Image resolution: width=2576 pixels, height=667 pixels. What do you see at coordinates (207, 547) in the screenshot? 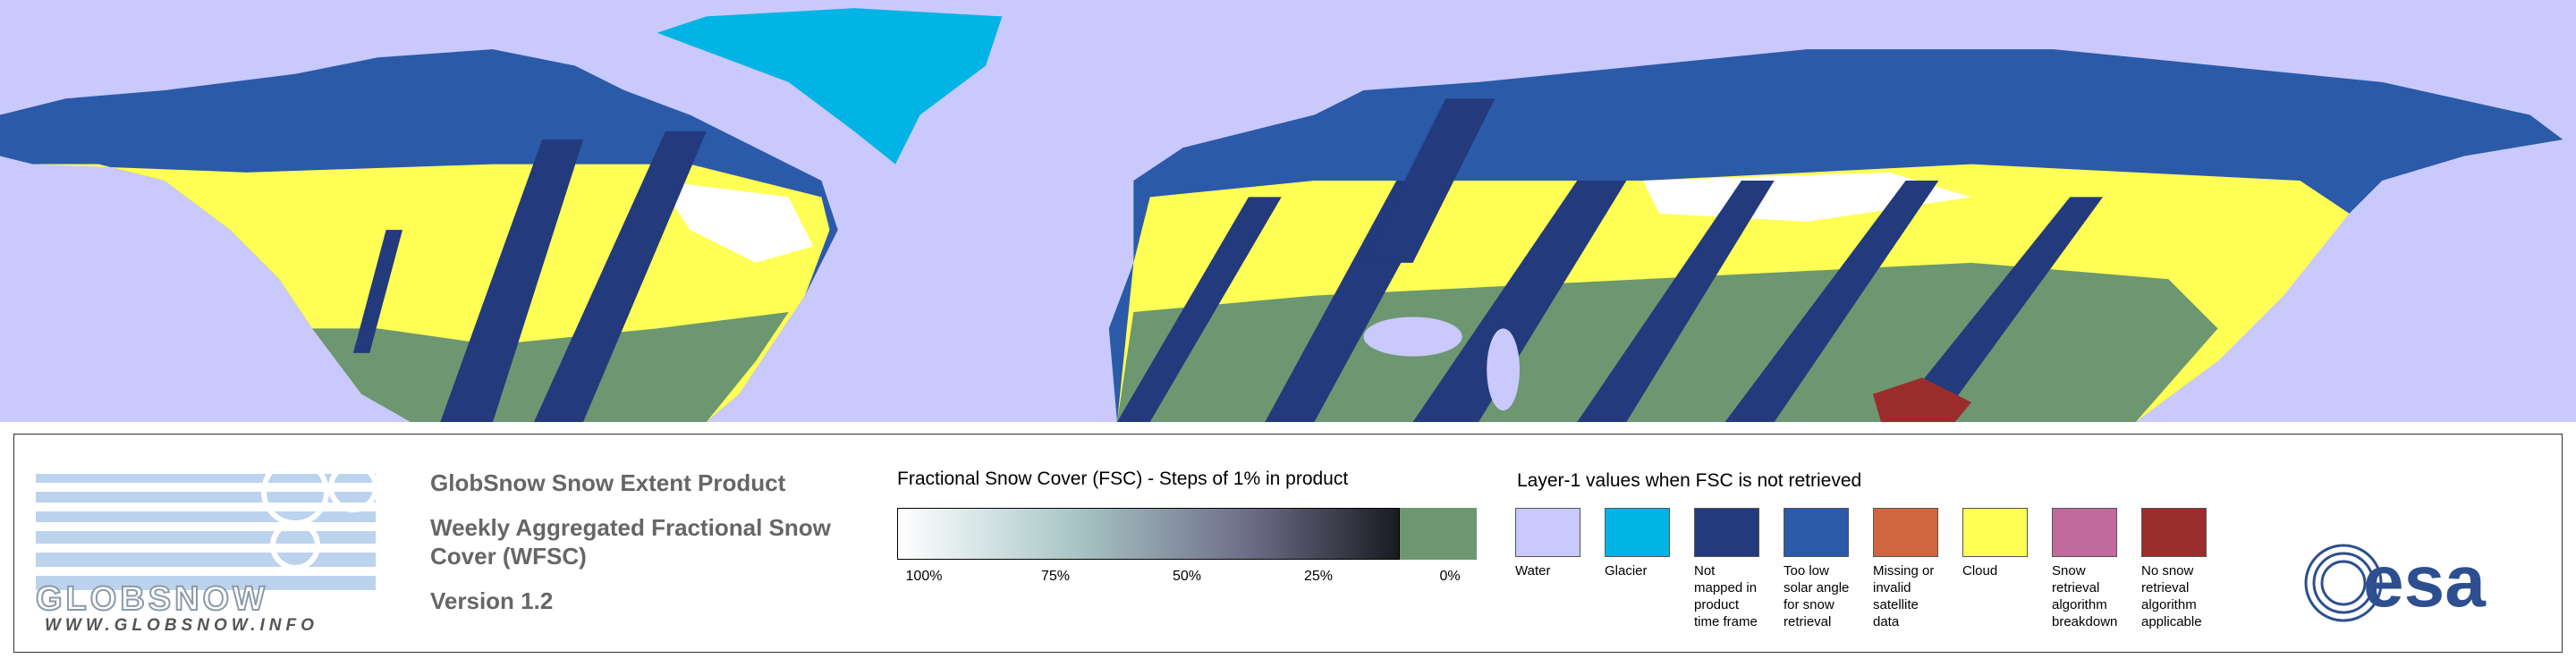
I see `globsnow-logo: GLOBSNOW WWW.GLOBSNOW.INFO` at bounding box center [207, 547].